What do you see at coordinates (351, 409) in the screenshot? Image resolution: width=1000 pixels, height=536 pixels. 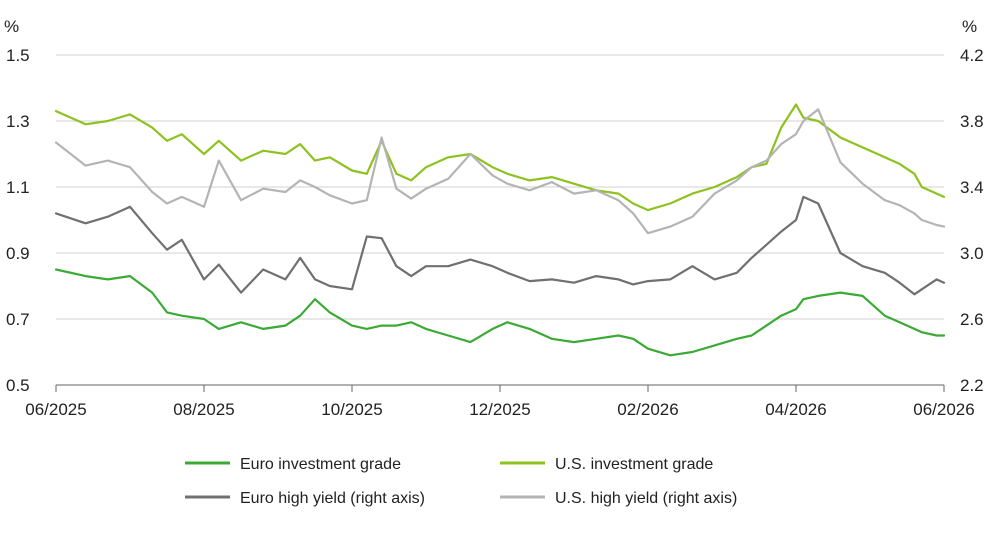 I see `x-tick-label: 10/2025` at bounding box center [351, 409].